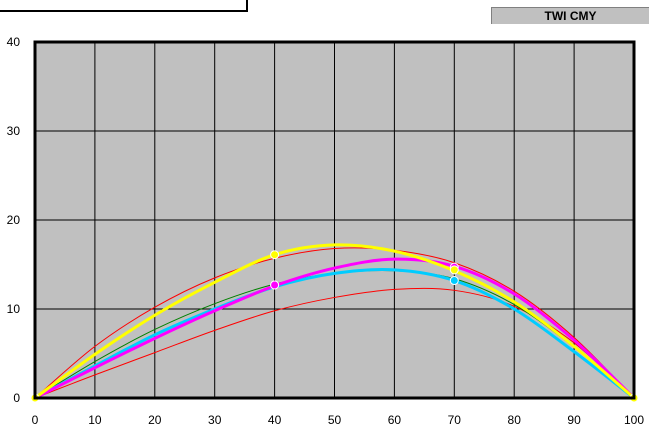 The width and height of the screenshot is (649, 432). I want to click on x-tick-label: 90, so click(574, 420).